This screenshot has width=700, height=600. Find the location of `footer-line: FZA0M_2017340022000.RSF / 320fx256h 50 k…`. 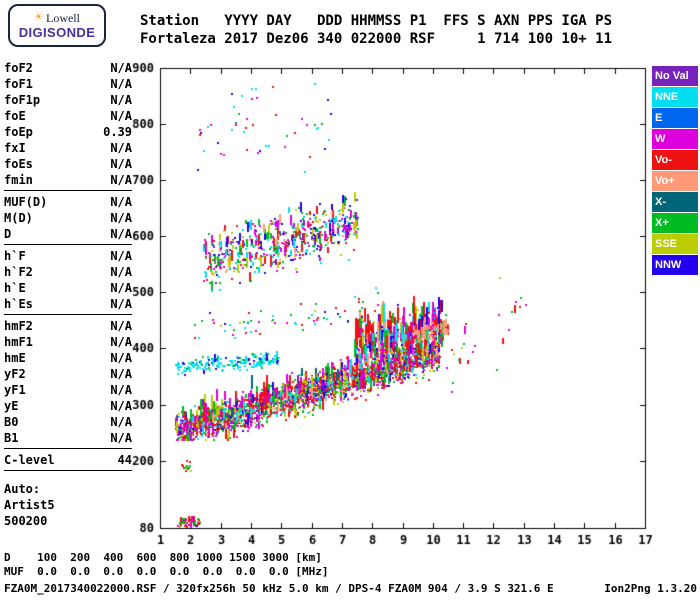

footer-line: FZA0M_2017340022000.RSF / 320fx256h 50 k… is located at coordinates (350, 588).